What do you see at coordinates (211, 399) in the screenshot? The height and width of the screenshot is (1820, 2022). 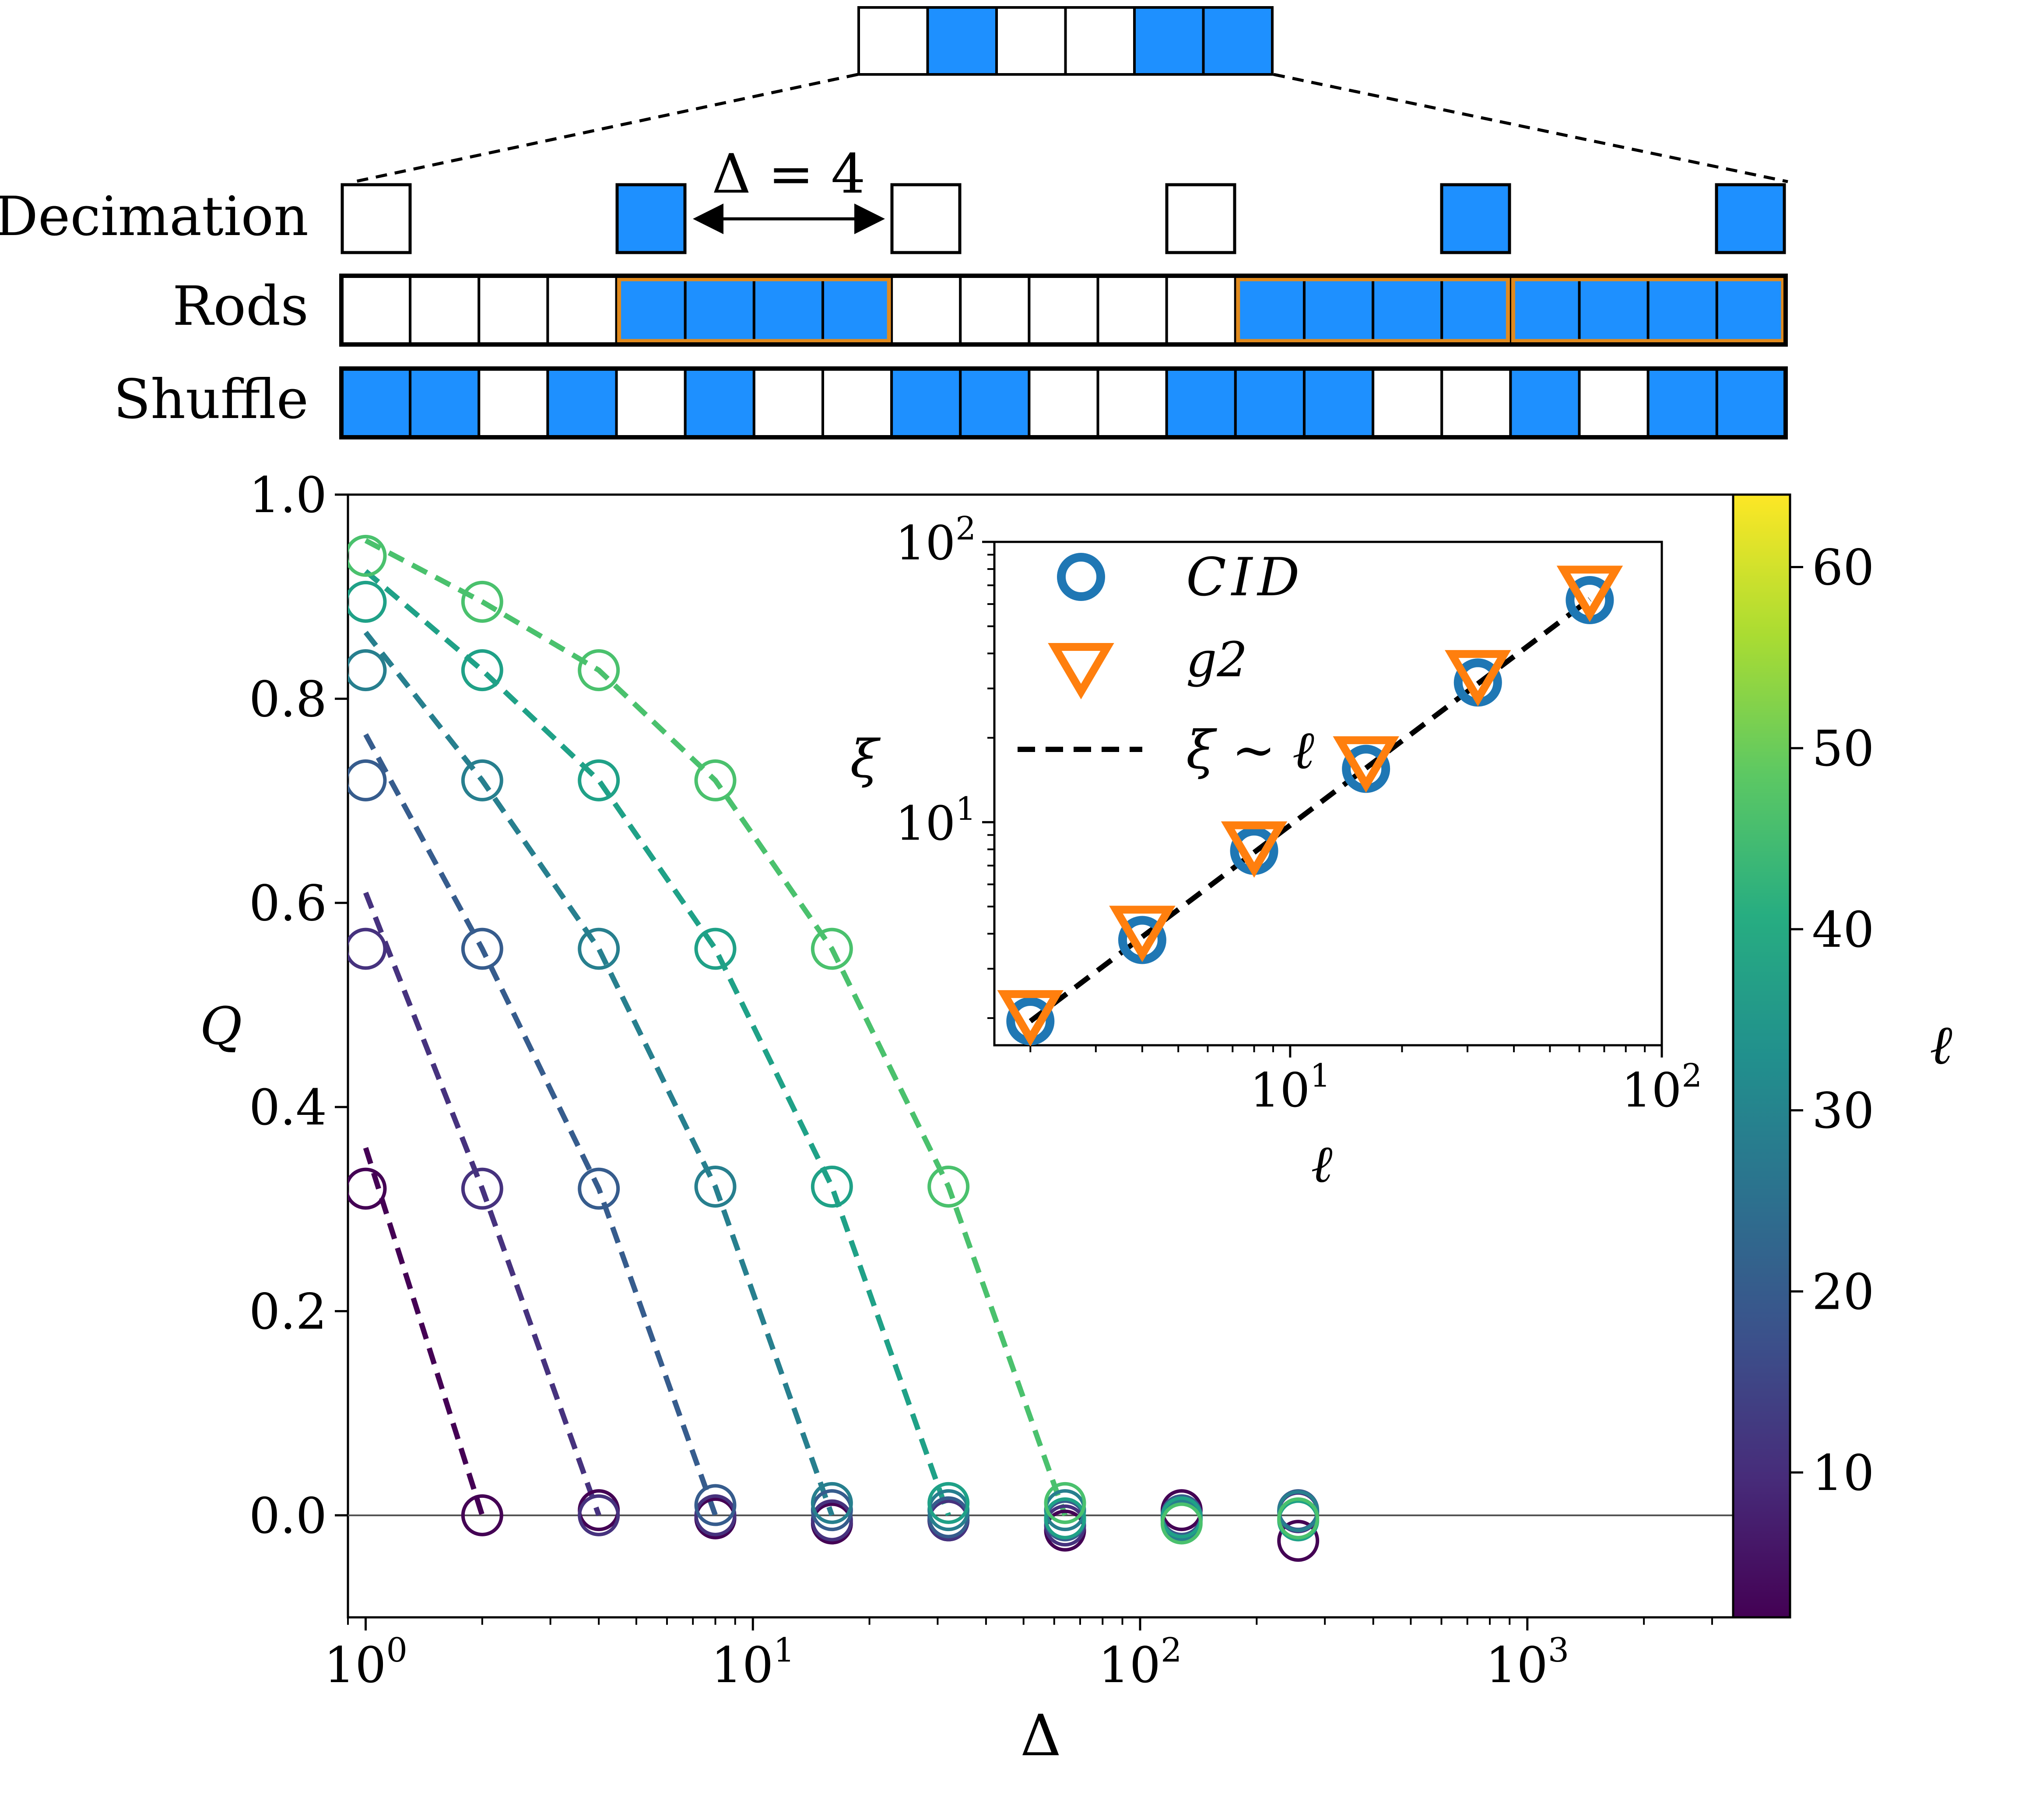 I see `row-label-shuffle: Shuffle` at bounding box center [211, 399].